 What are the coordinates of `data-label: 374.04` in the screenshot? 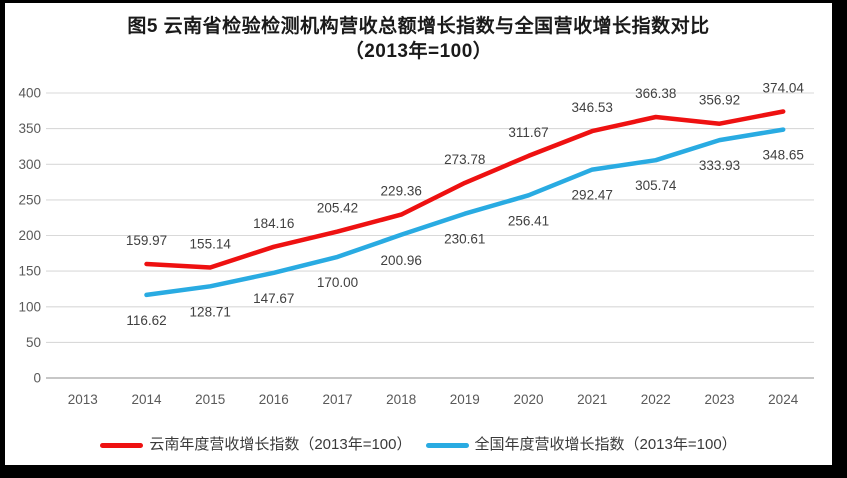 It's located at (784, 88).